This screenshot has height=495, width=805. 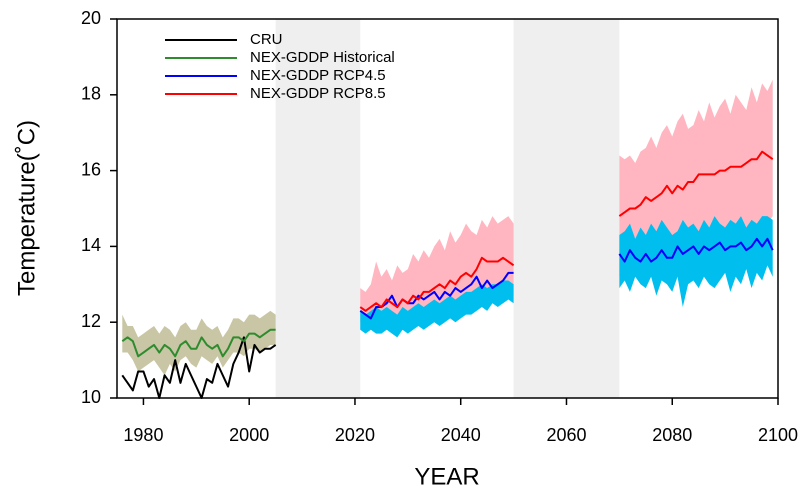 What do you see at coordinates (91, 321) in the screenshot?
I see `y-tick-label: 12` at bounding box center [91, 321].